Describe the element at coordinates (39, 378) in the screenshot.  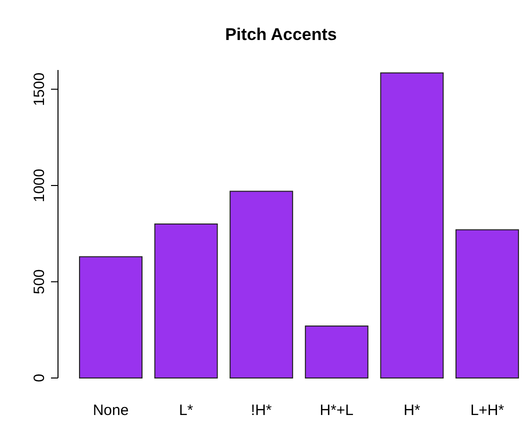
I see `y-tick-label: 0` at that location.